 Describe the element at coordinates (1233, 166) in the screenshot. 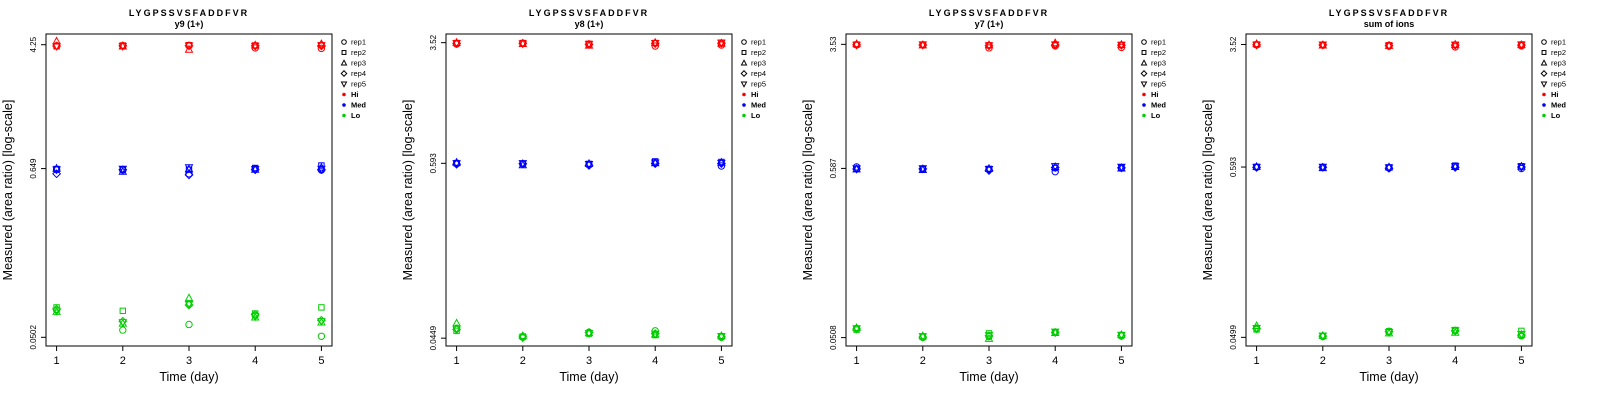

I see `y-tick-label: 0.593` at that location.